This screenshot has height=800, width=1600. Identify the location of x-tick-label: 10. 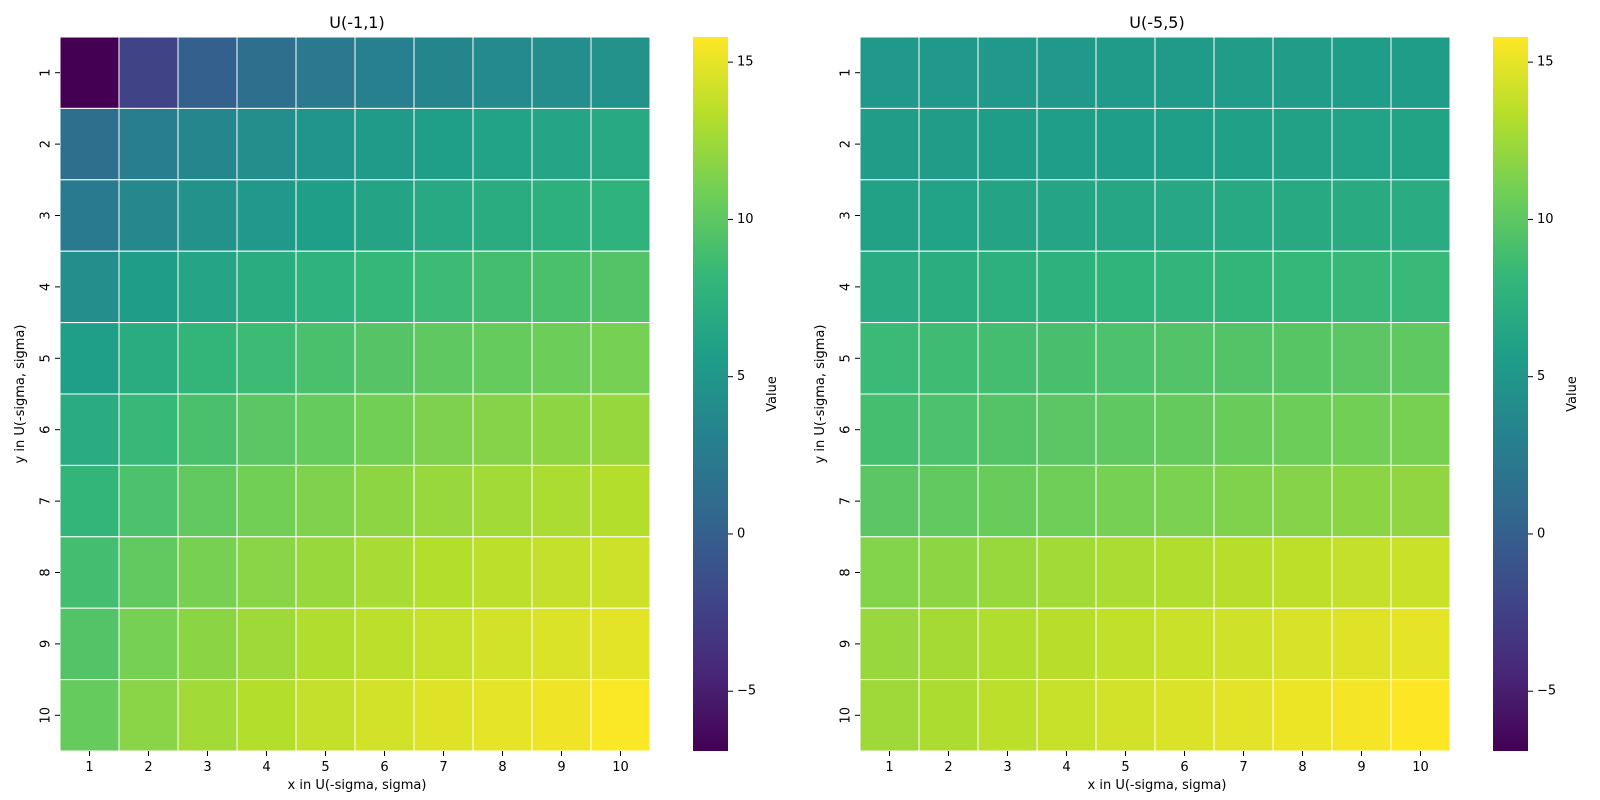
(620, 767).